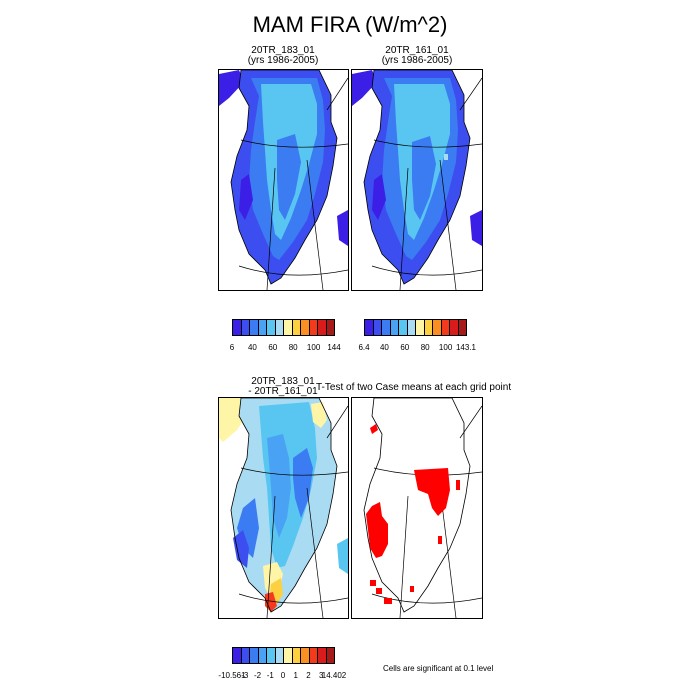 The width and height of the screenshot is (700, 700). Describe the element at coordinates (283, 60) in the screenshot. I see `panel-title-case1-line2: (yrs 1986-2005)` at that location.